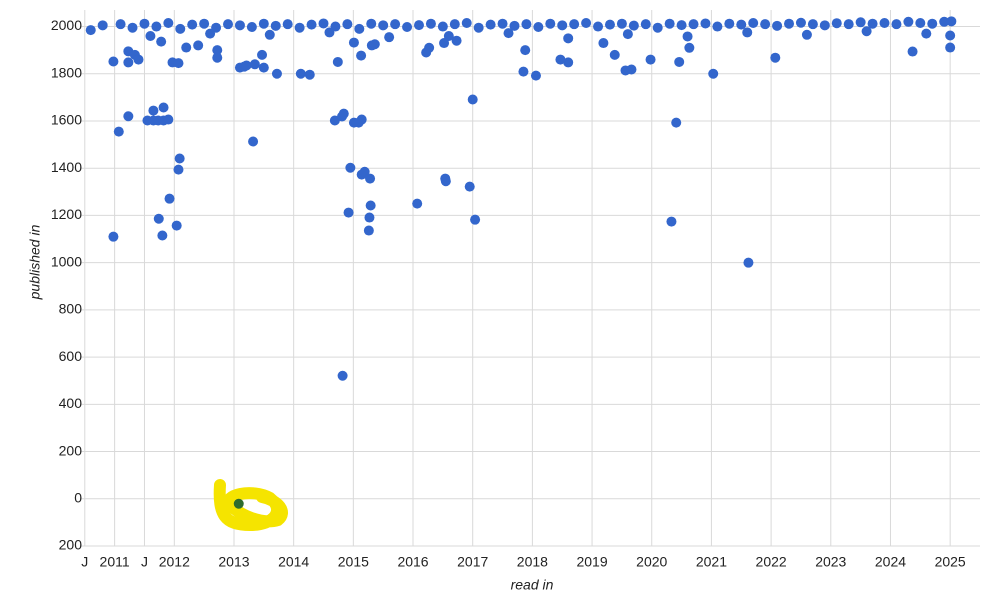  What do you see at coordinates (174, 562) in the screenshot?
I see `x-tick-label: 2012` at bounding box center [174, 562].